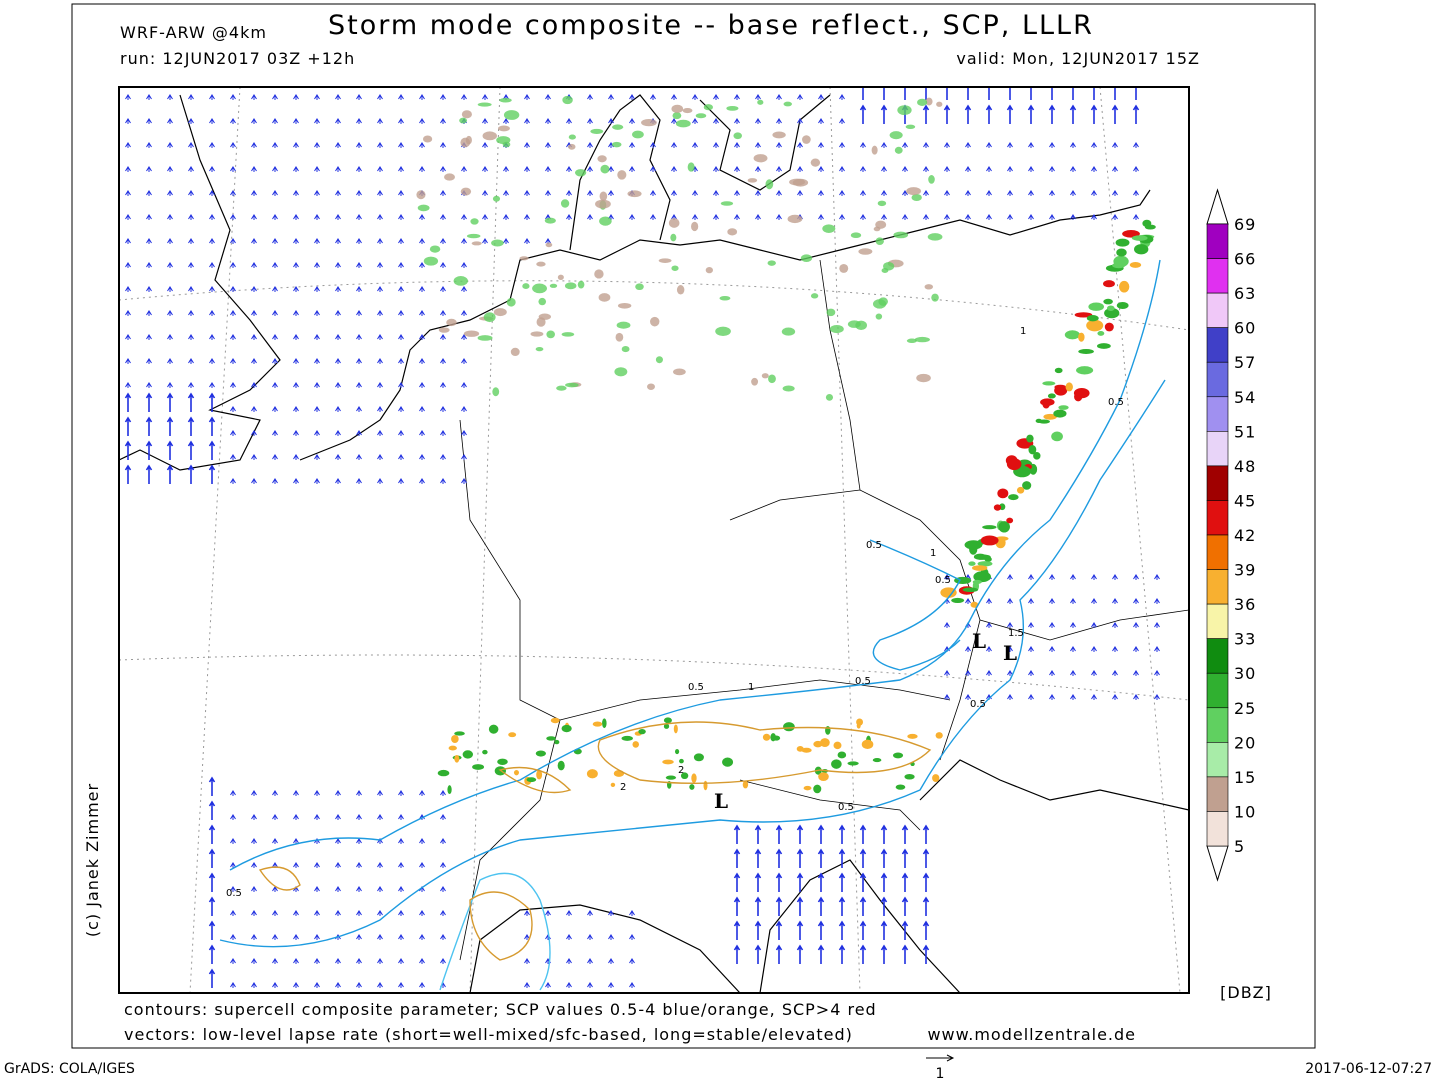  Describe the element at coordinates (1245, 328) in the screenshot. I see `colorbar-label: 60` at that location.